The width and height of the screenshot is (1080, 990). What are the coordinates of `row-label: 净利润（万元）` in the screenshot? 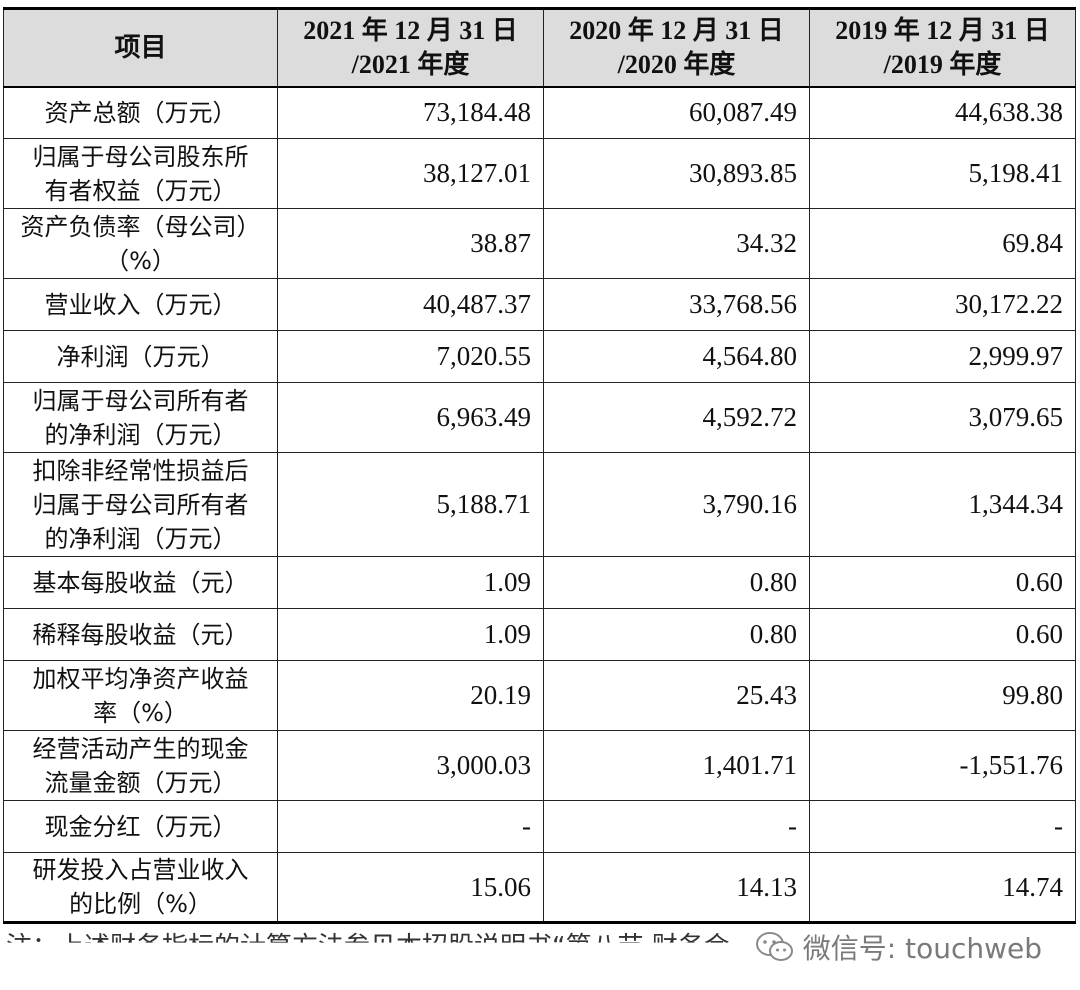 It's located at (140, 356).